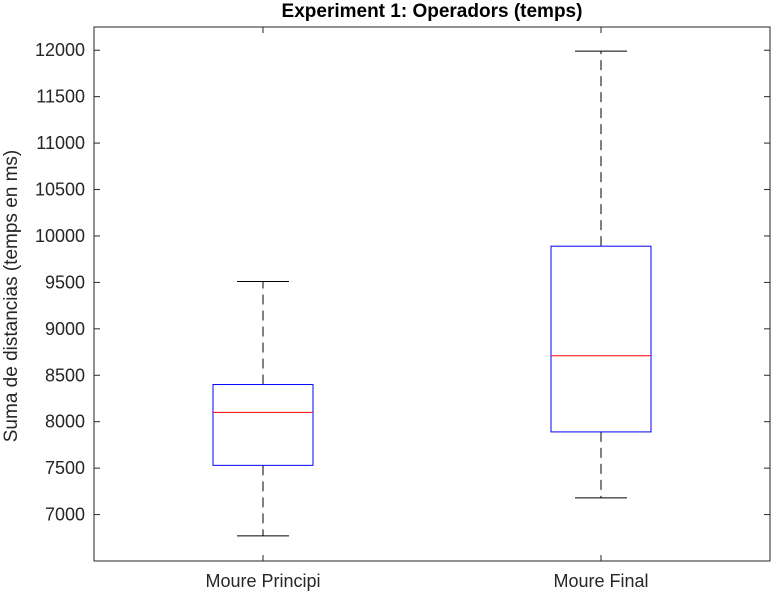  I want to click on x-tick-label: Moure Principi, so click(262, 581).